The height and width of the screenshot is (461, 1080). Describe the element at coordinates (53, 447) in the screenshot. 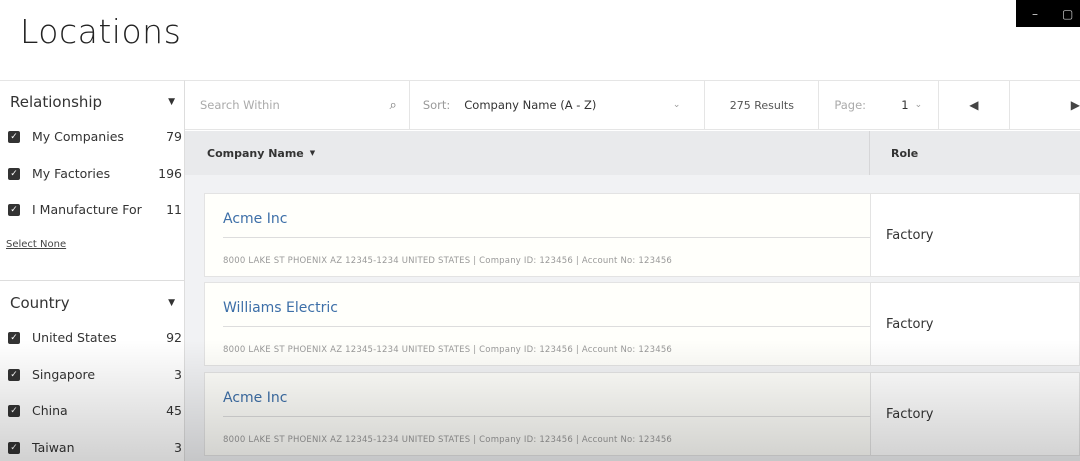

I see `filter-label: Taiwan` at that location.